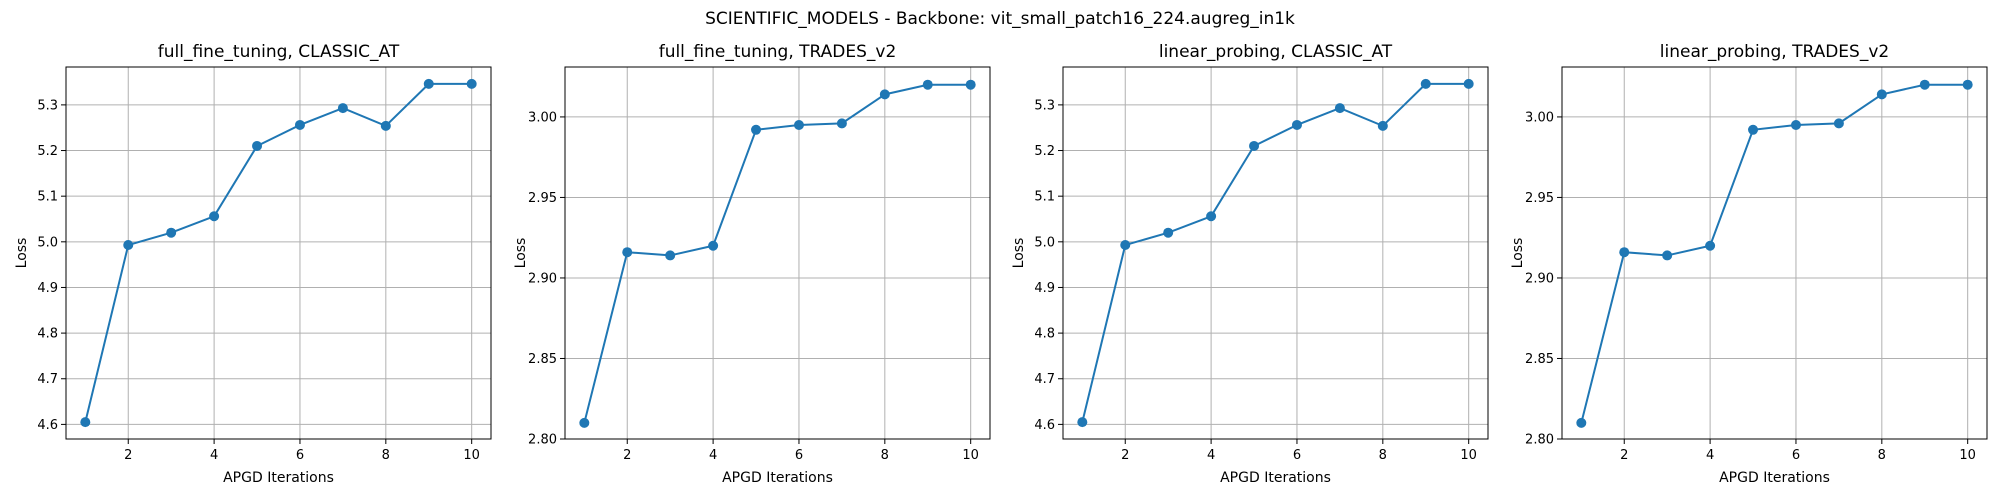  Describe the element at coordinates (279, 52) in the screenshot. I see `subplot-title: full_fine_tuning, CLASSIC_AT` at that location.